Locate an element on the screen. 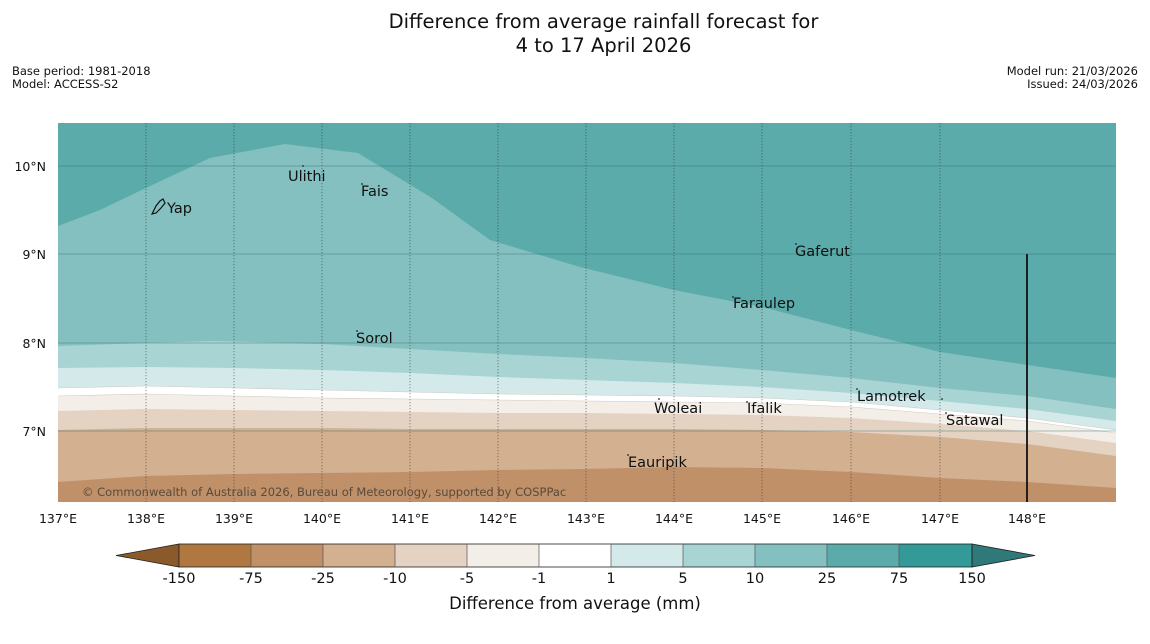 The height and width of the screenshot is (644, 1150). lon-label-146e: 146°E is located at coordinates (851, 518).